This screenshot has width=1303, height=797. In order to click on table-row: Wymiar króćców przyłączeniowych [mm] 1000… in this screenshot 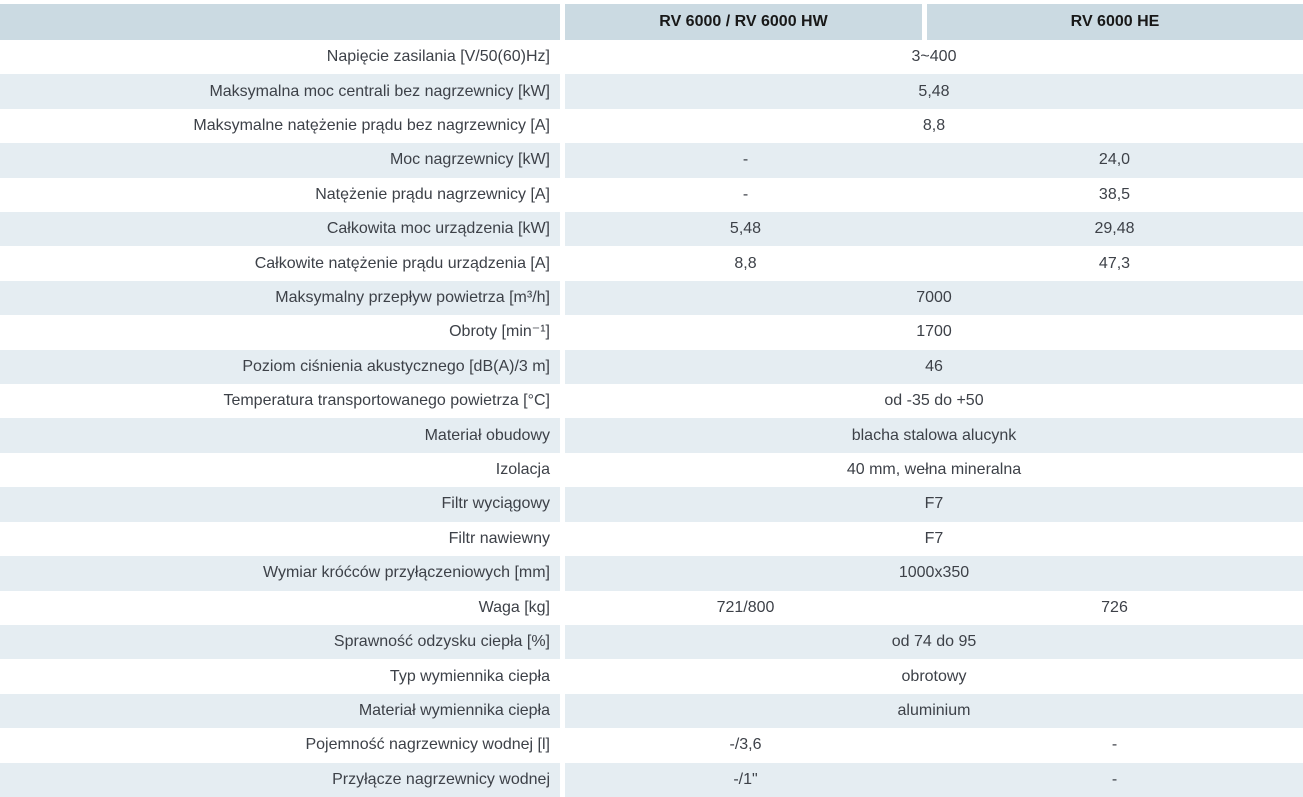, I will do `click(651, 573)`.